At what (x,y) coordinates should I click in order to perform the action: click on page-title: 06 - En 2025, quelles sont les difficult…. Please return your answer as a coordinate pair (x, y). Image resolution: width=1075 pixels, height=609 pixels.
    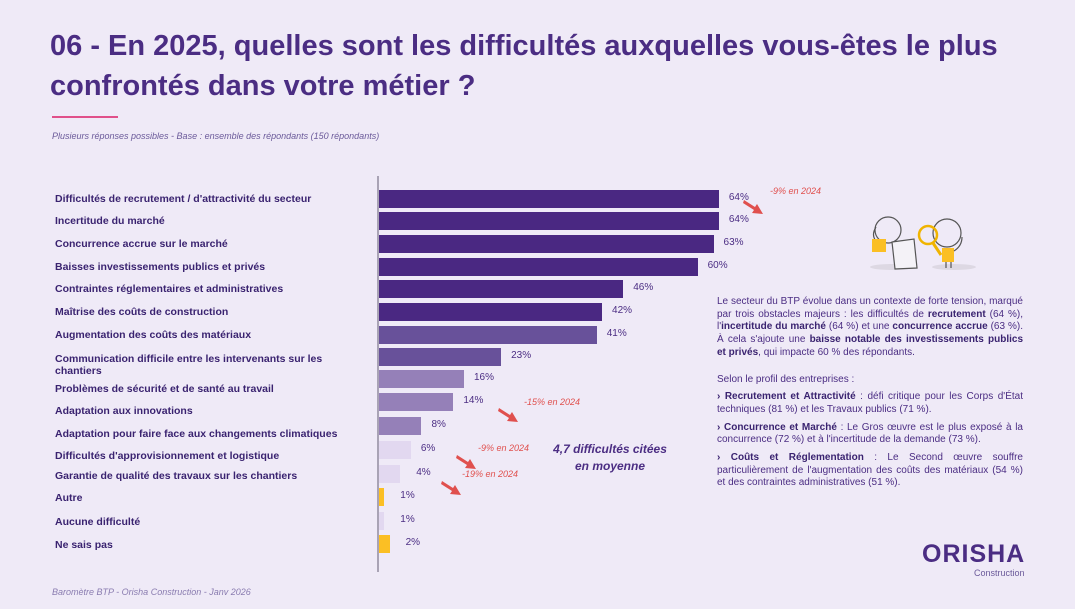
    Looking at the image, I should click on (524, 66).